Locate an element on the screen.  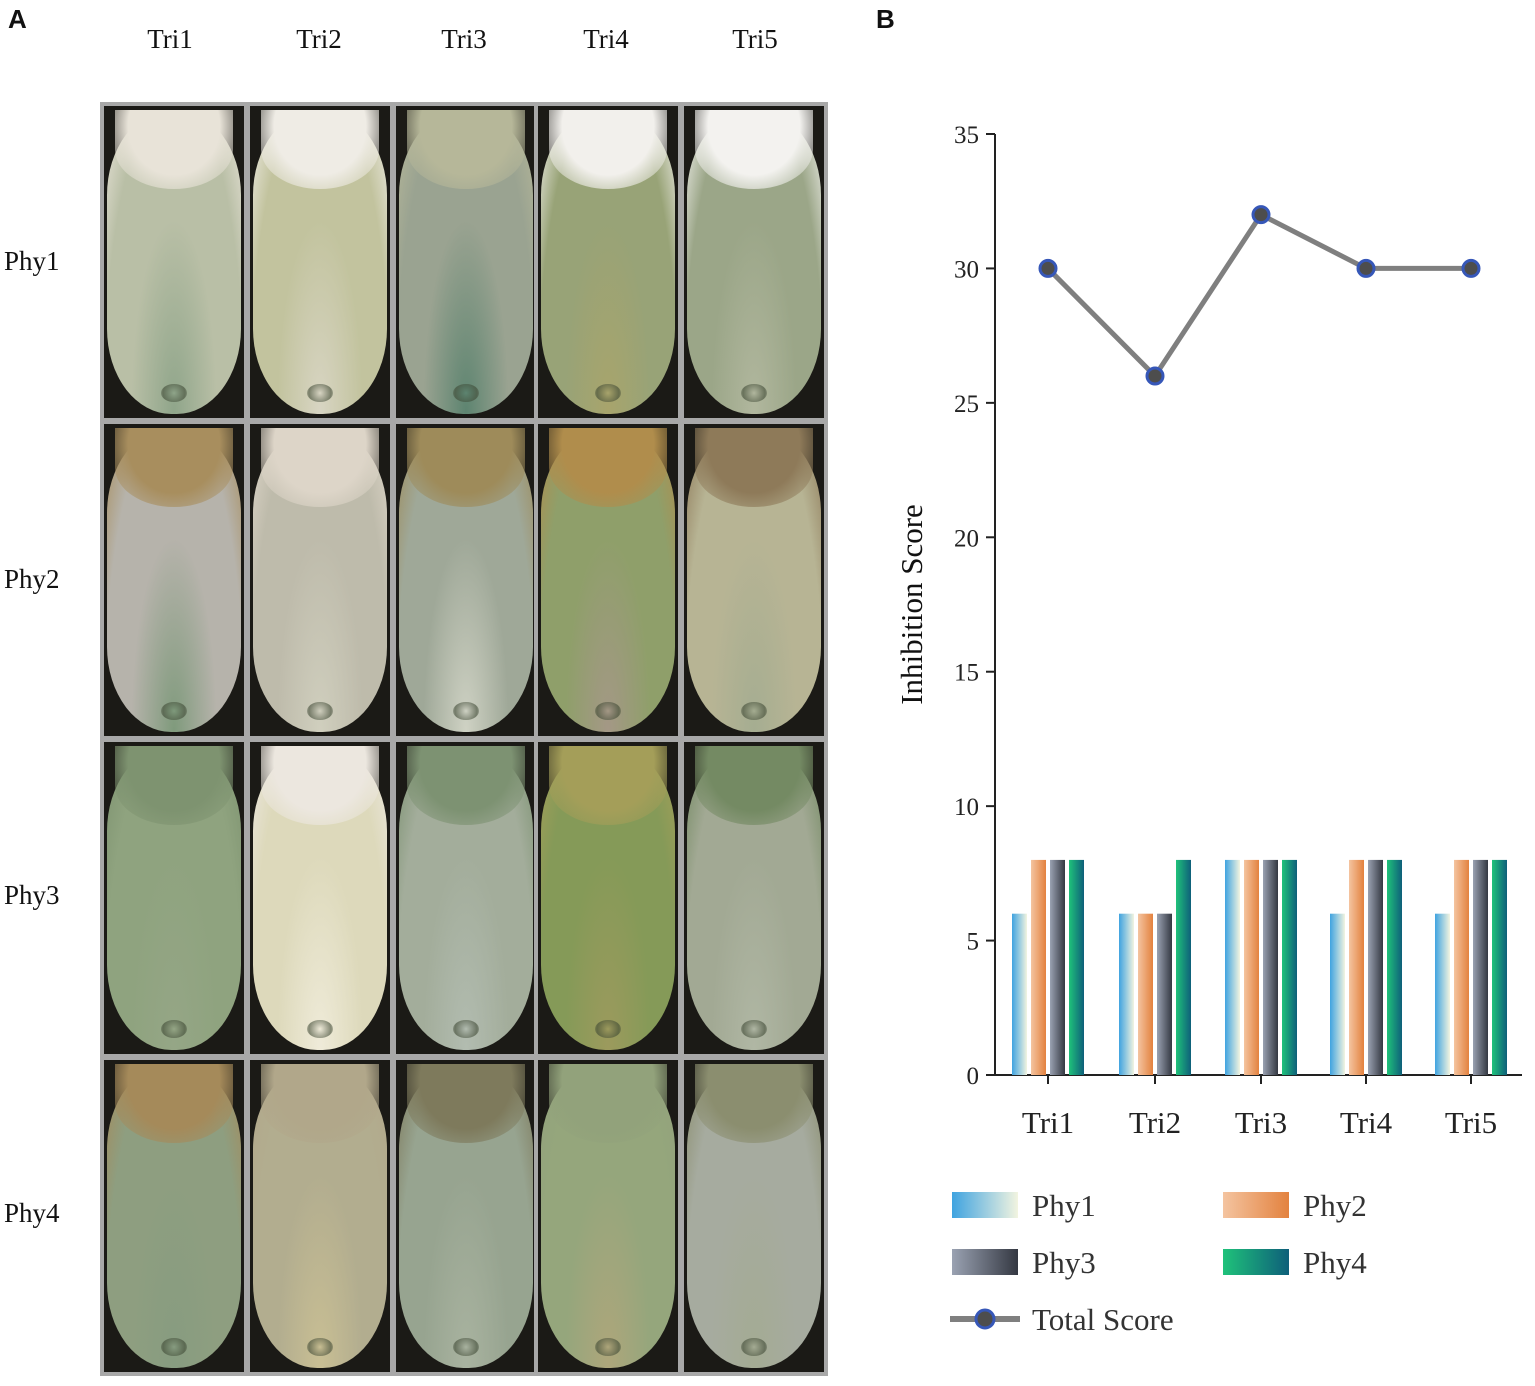
y-tick-label: 0 is located at coordinates (973, 1076).